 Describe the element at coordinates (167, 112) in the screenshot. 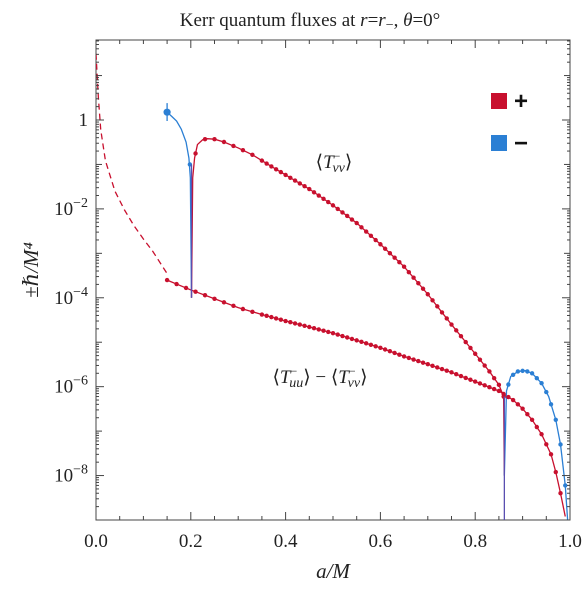

I see `tvv-start-point` at that location.